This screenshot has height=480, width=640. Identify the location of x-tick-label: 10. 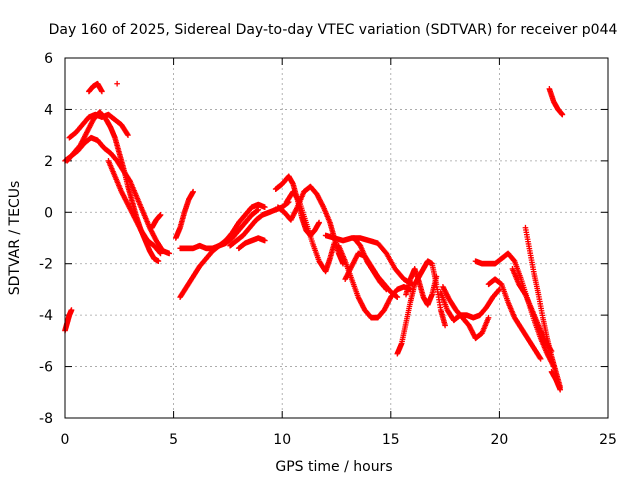
(282, 440).